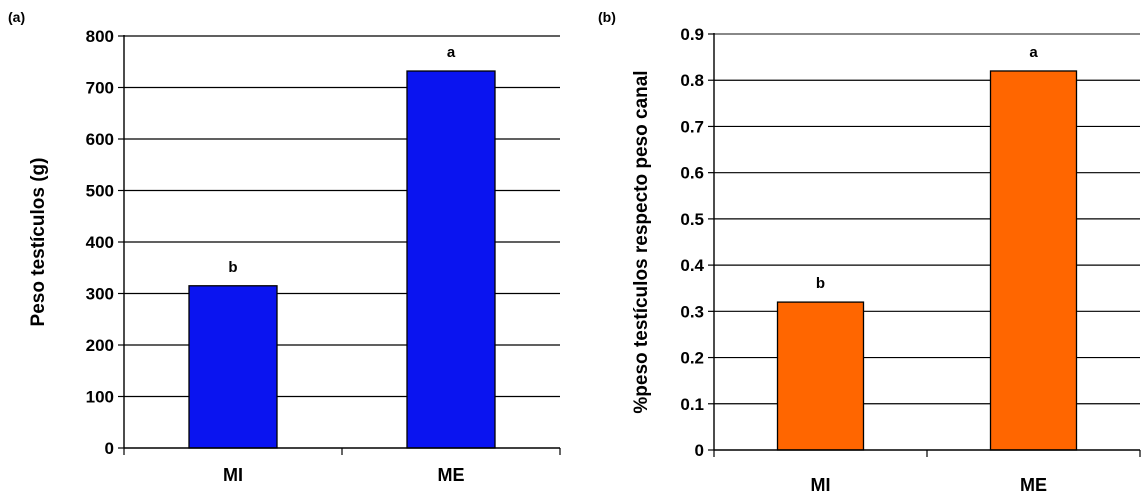 Image resolution: width=1143 pixels, height=498 pixels. Describe the element at coordinates (232, 267) in the screenshot. I see `data-label-a-0: b` at that location.